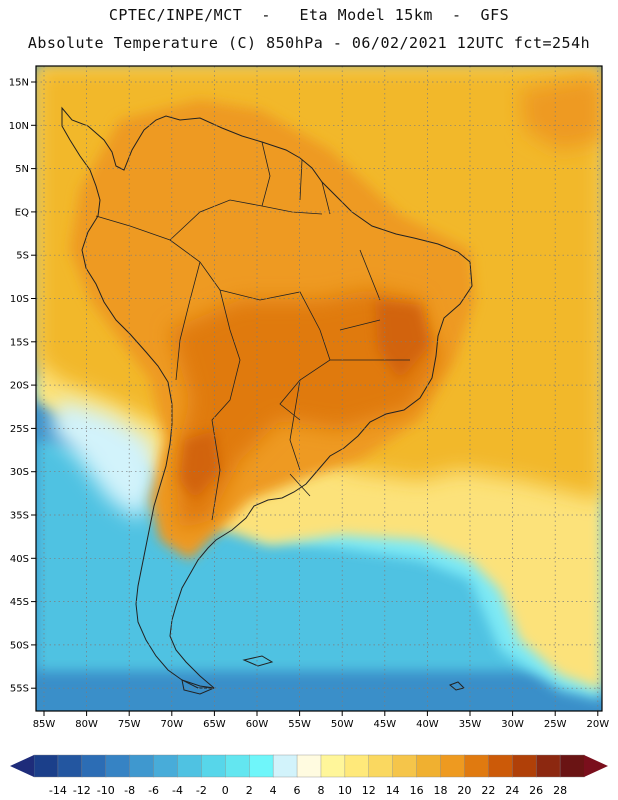 This screenshot has width=618, height=800. What do you see at coordinates (470, 724) in the screenshot?
I see `lon-label: 35W` at bounding box center [470, 724].